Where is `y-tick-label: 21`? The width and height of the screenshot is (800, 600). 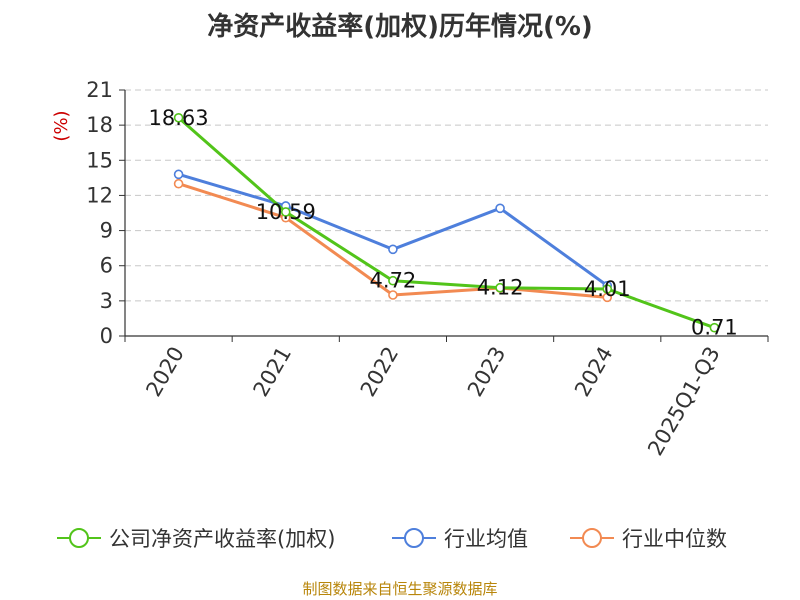 y-tick-label: 21 is located at coordinates (99, 90).